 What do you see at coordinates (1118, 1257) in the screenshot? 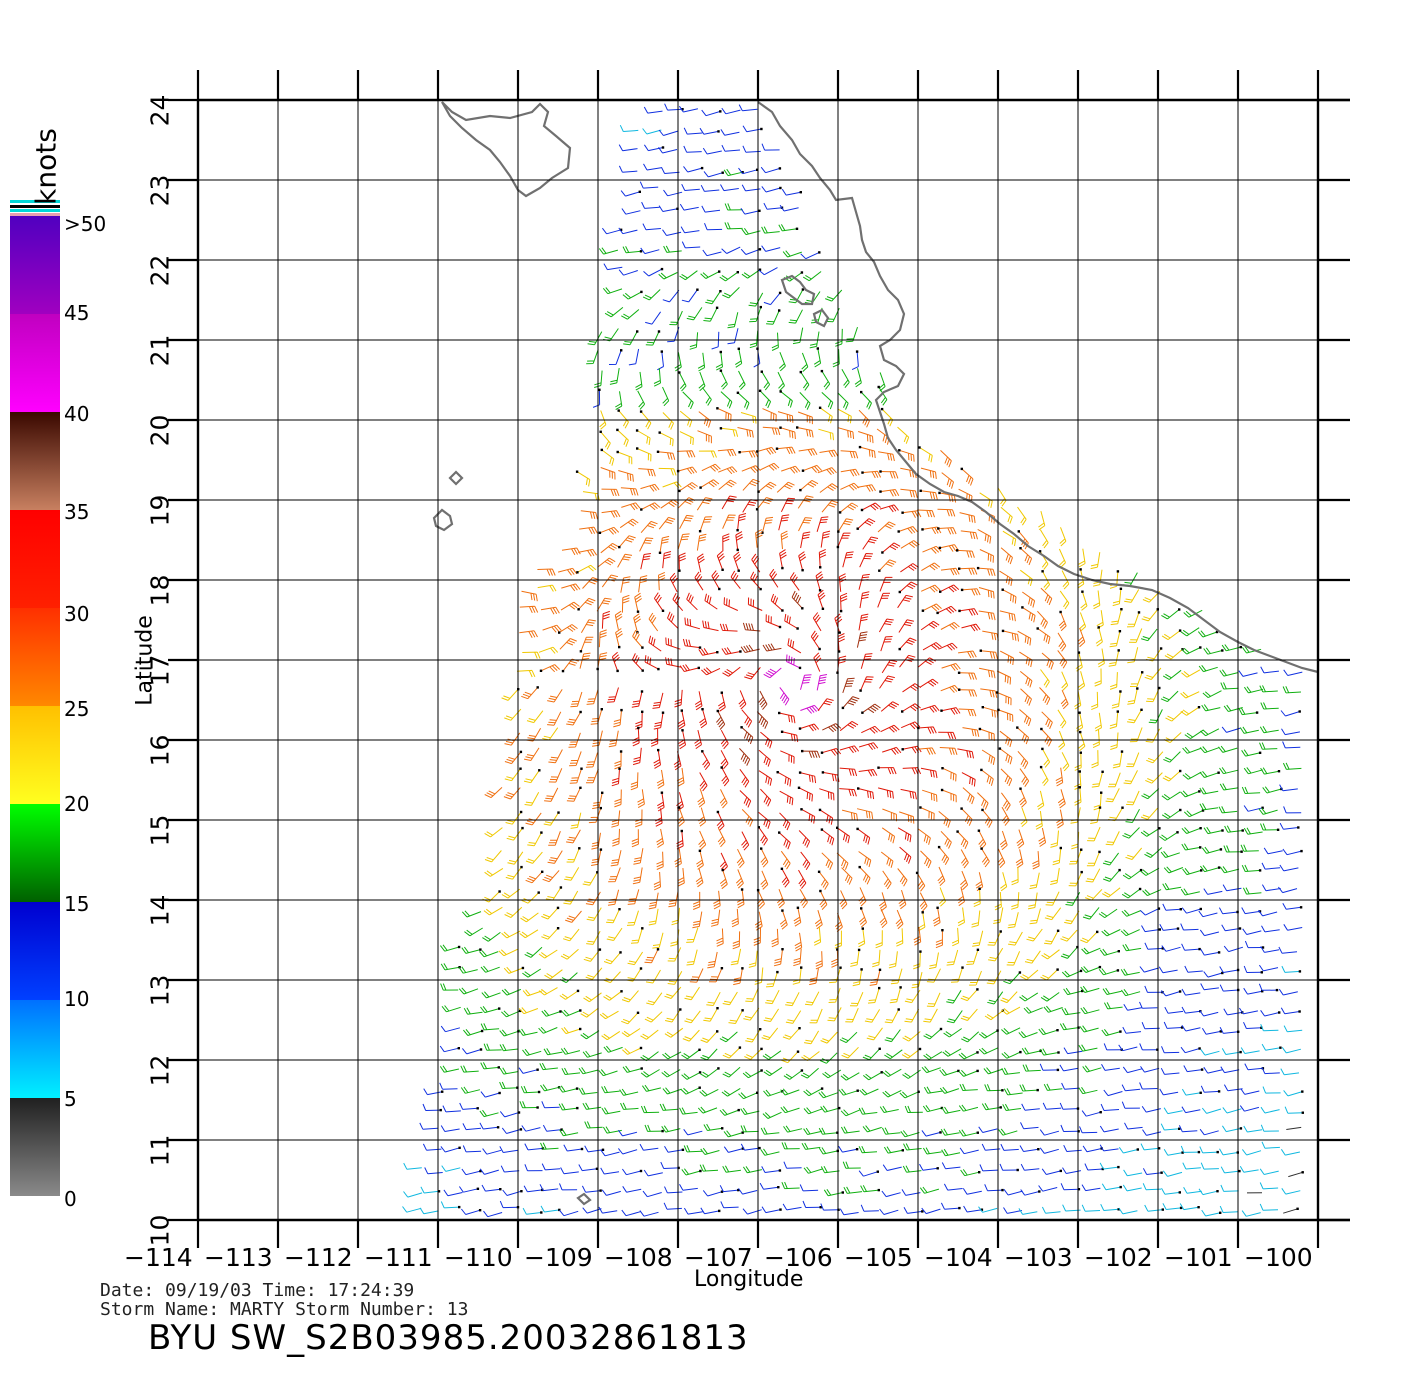
I see `lon-tick-label: −102` at bounding box center [1118, 1257].